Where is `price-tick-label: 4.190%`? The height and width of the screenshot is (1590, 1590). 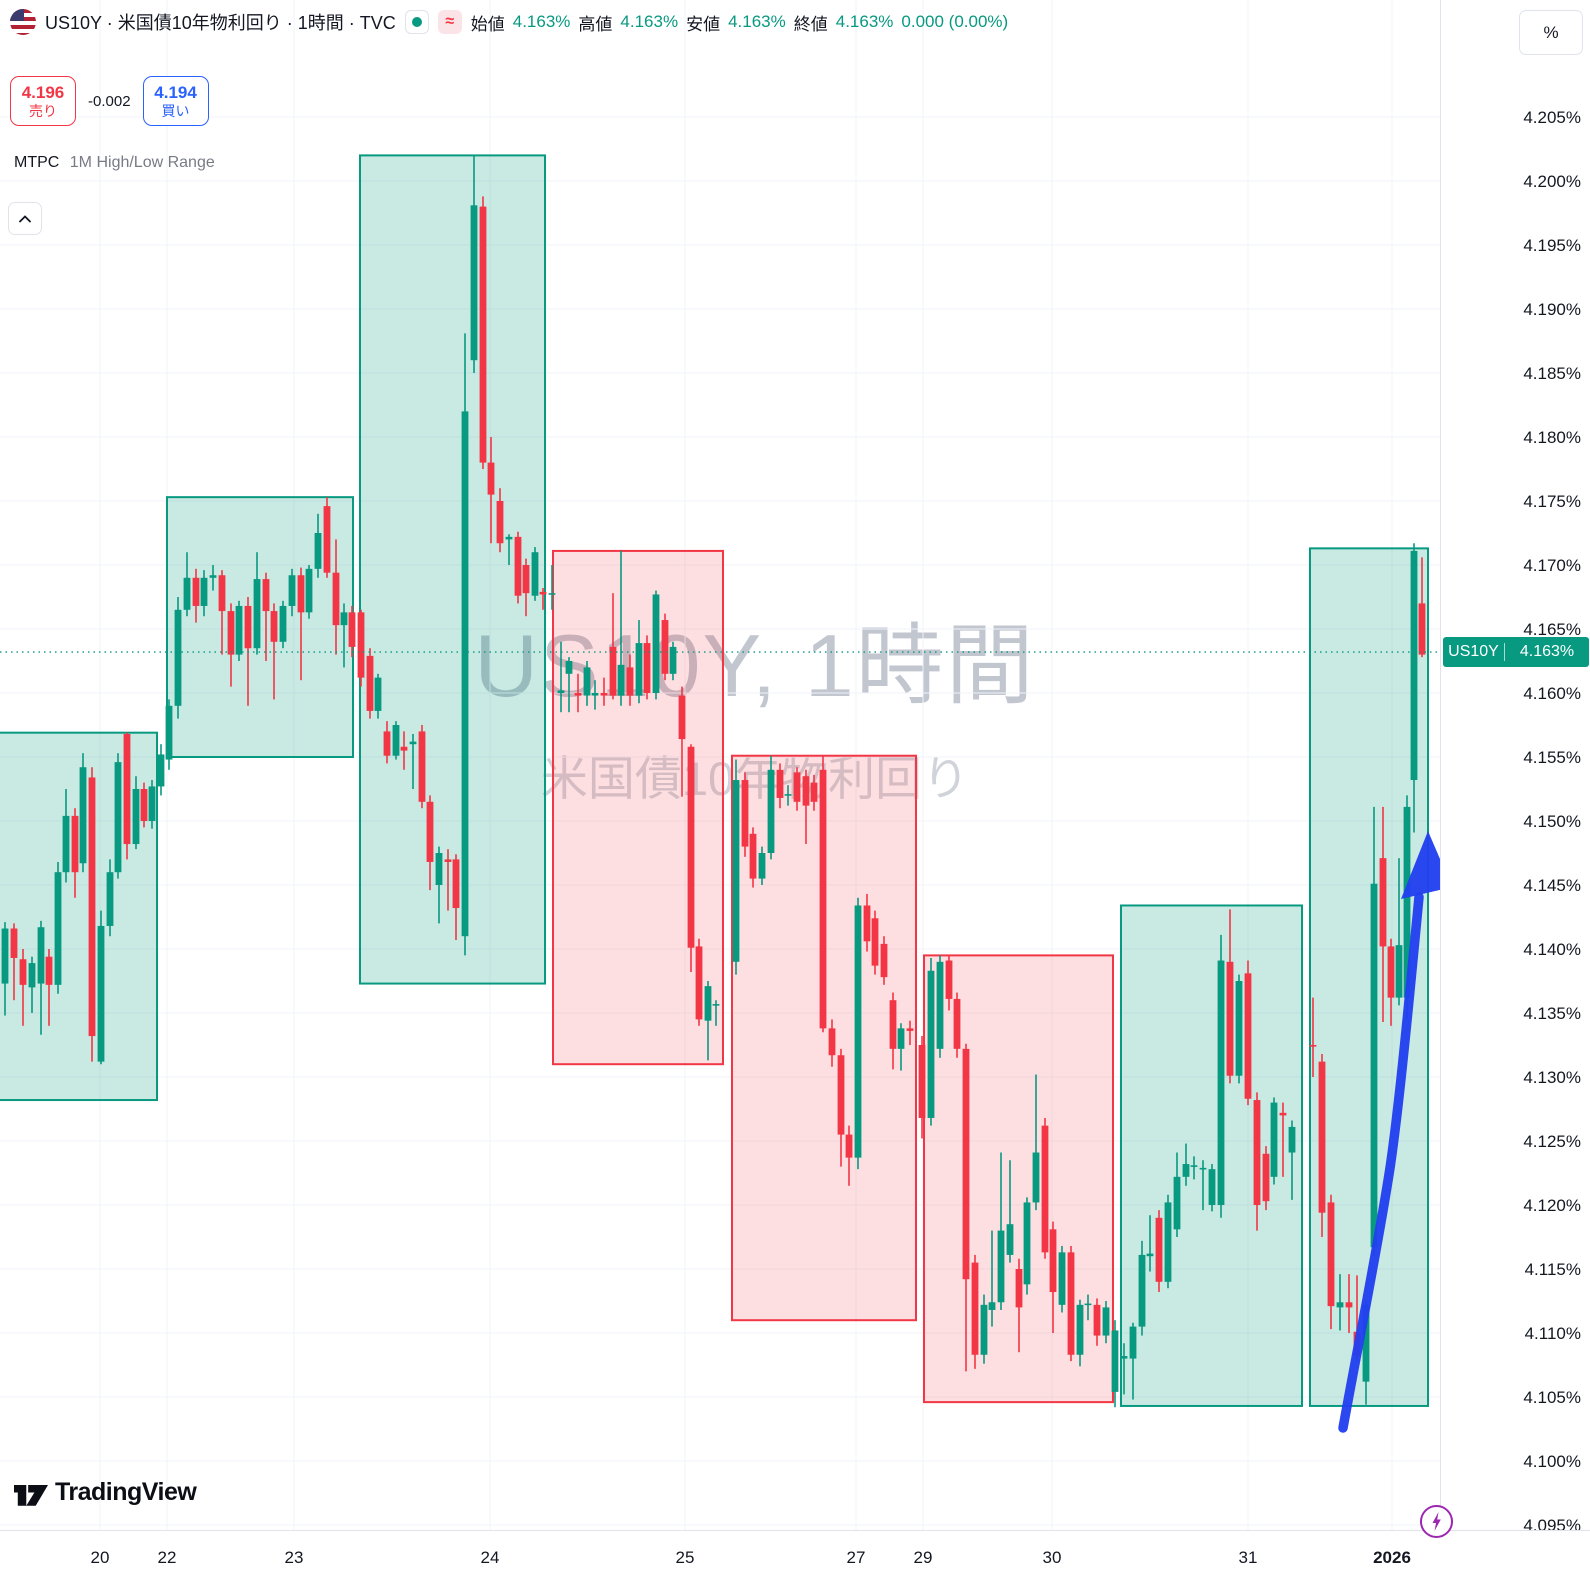
price-tick-label: 4.190% is located at coordinates (1552, 309).